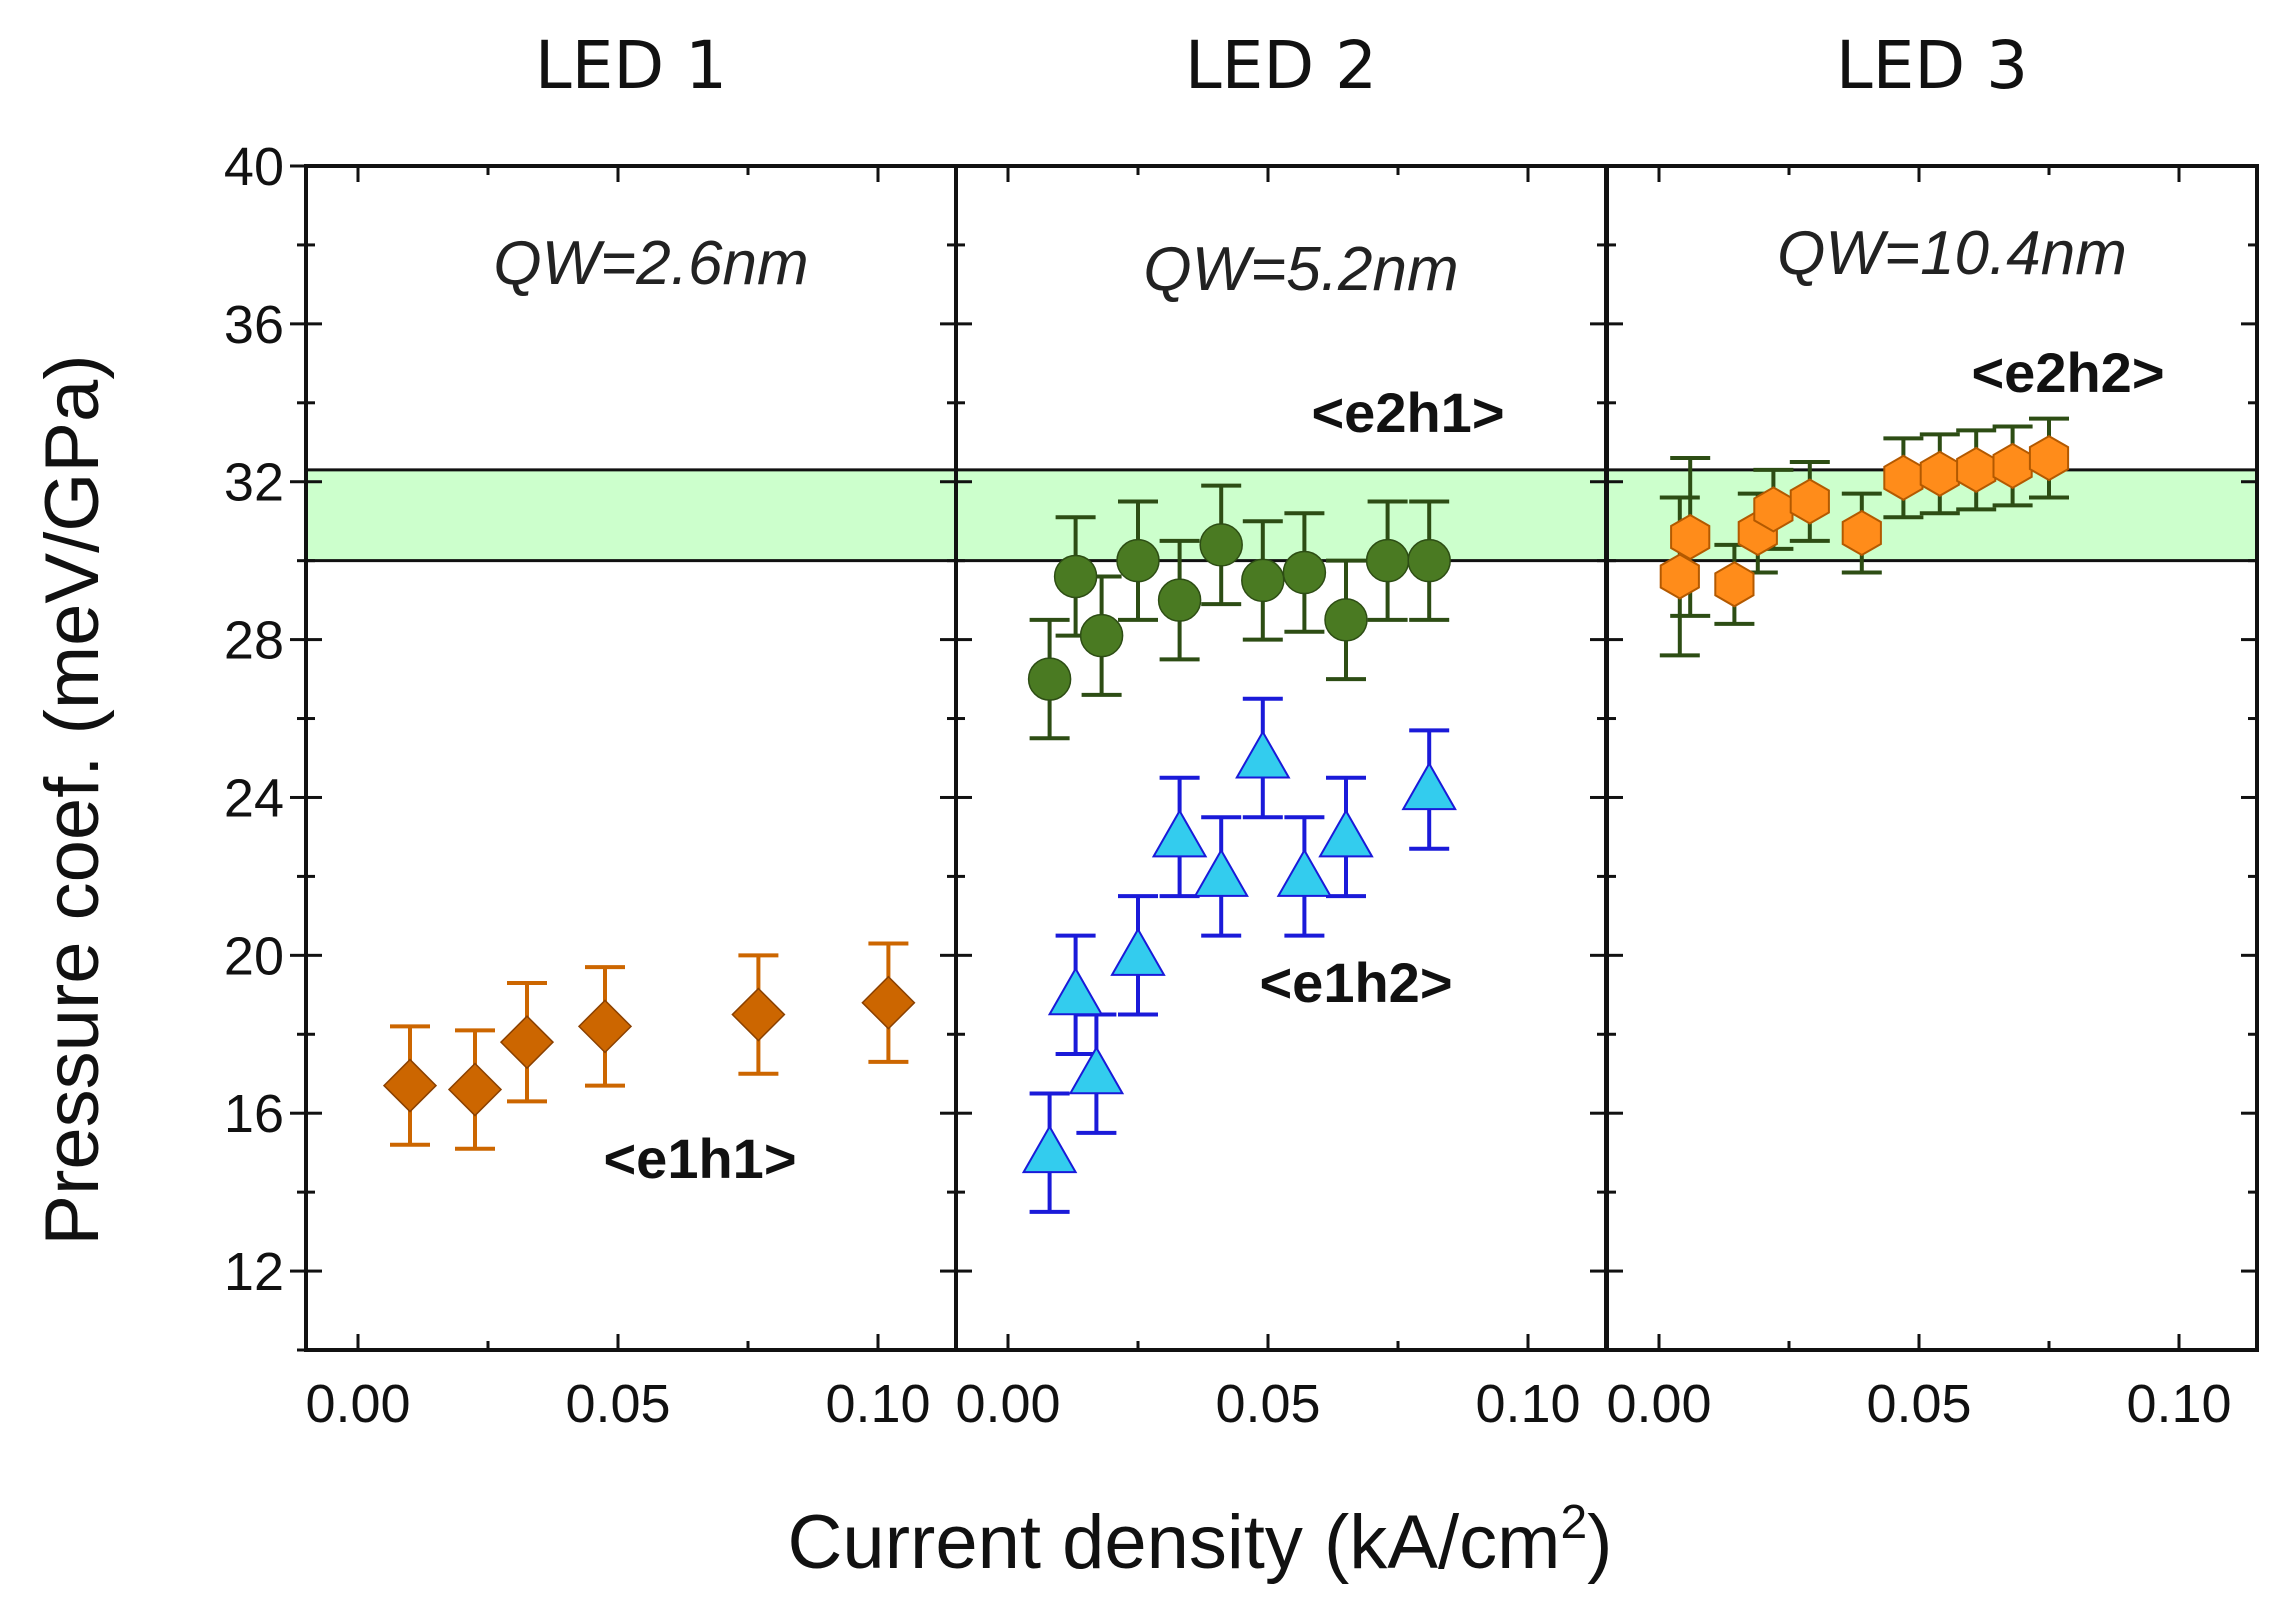 Image resolution: width=2284 pixels, height=1611 pixels. Describe the element at coordinates (254, 719) in the screenshot. I see `y-tick-labels: 12 16 20 24 28 32 36 40` at that location.